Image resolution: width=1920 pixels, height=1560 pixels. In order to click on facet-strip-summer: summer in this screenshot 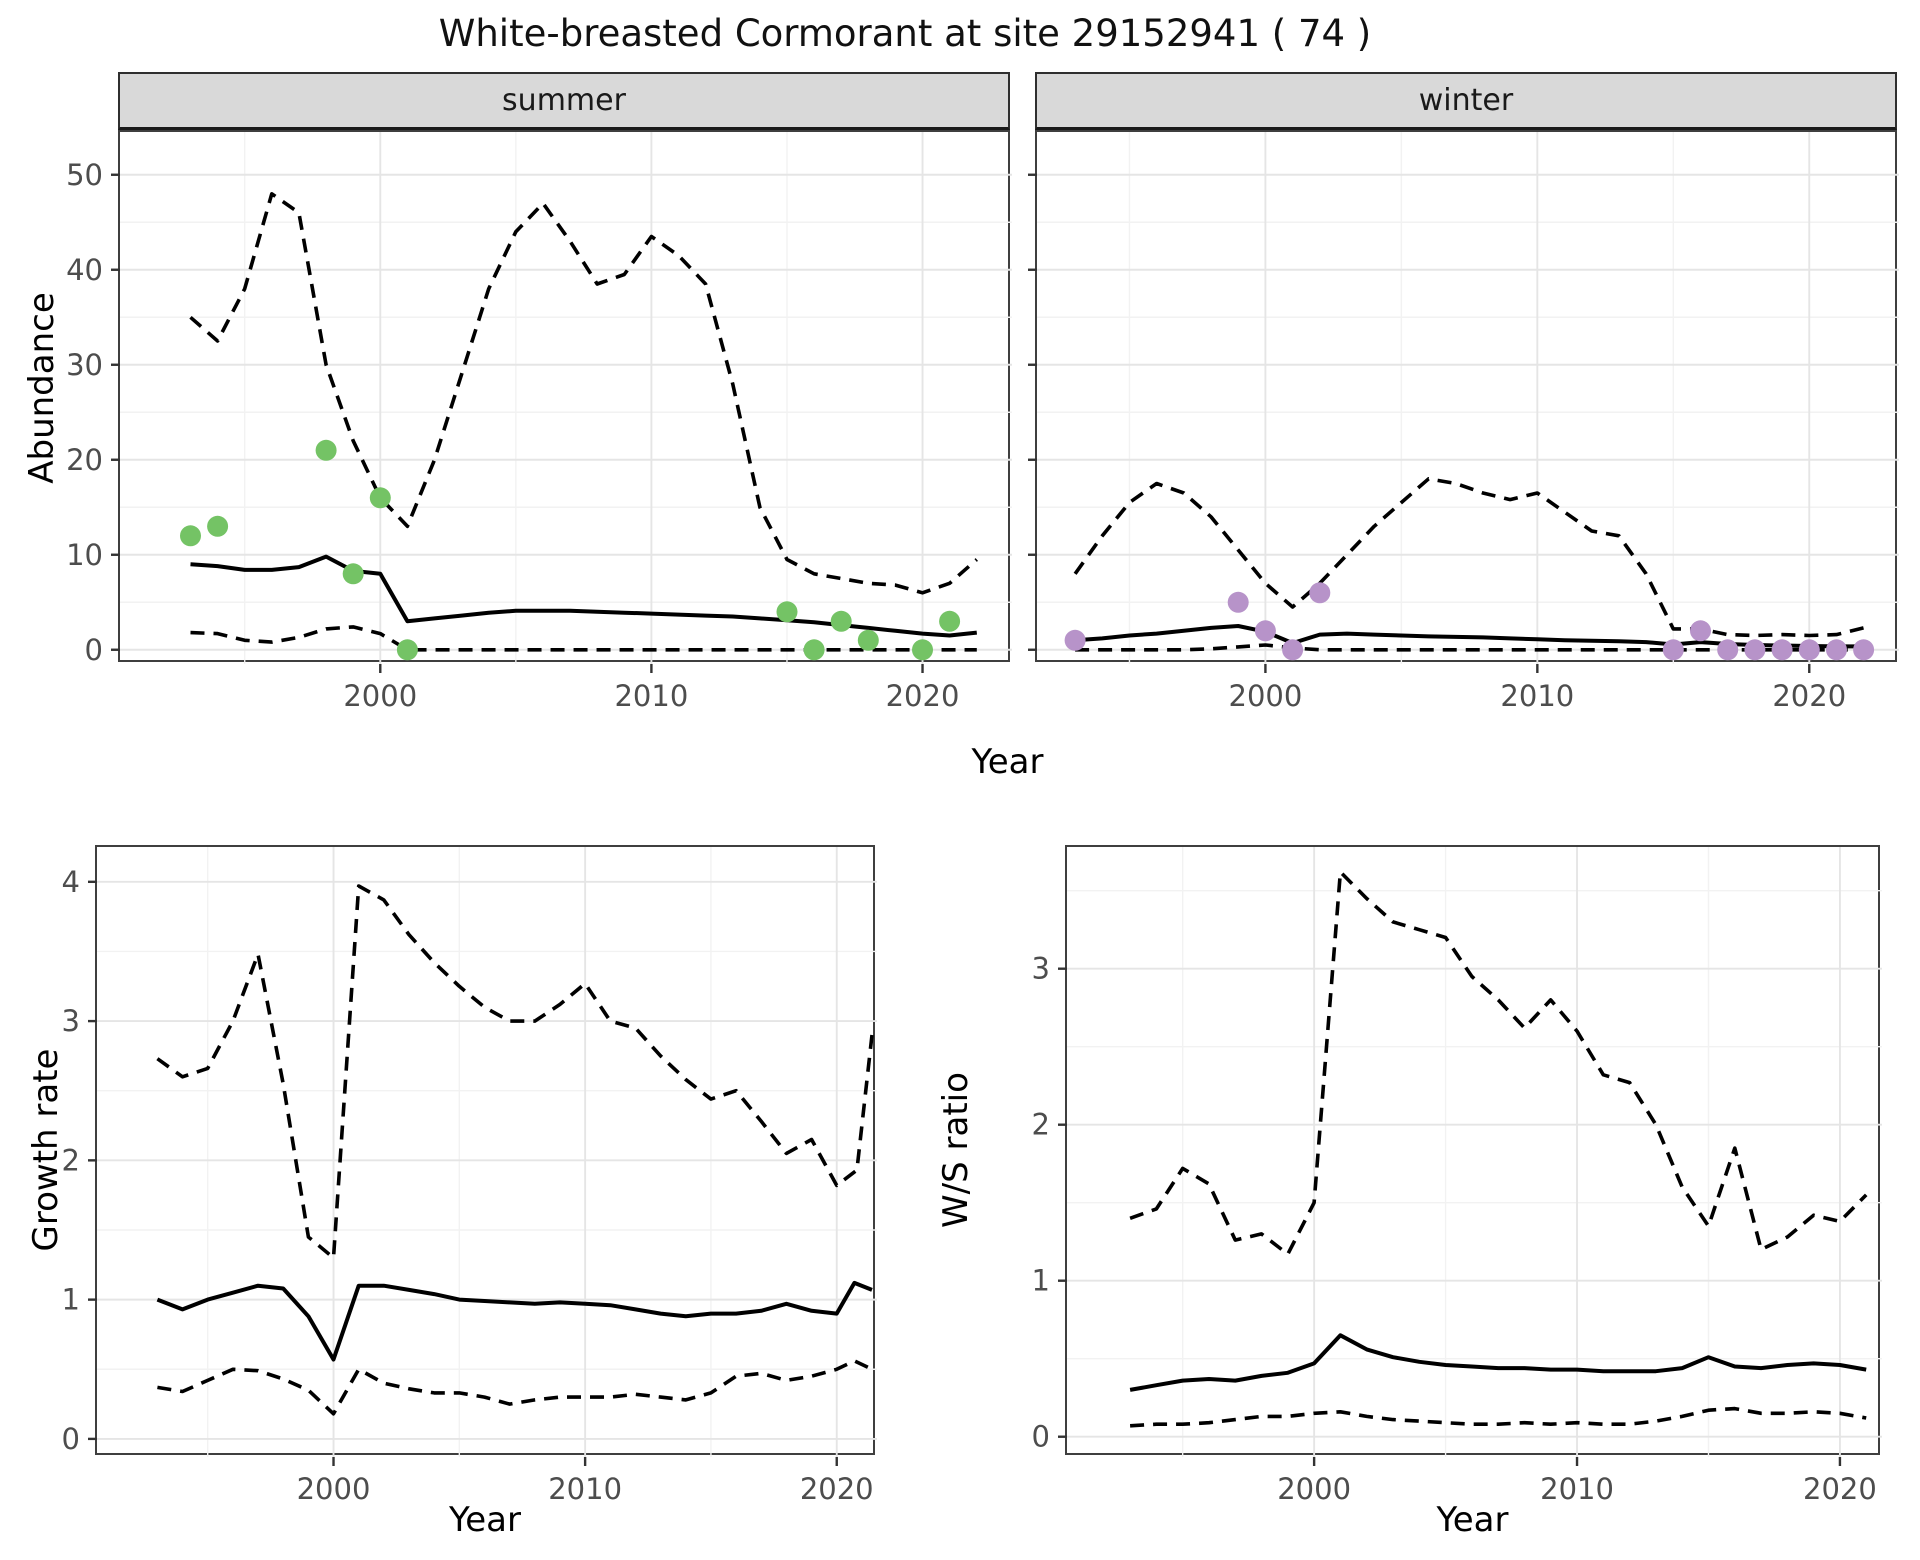, I will do `click(564, 101)`.